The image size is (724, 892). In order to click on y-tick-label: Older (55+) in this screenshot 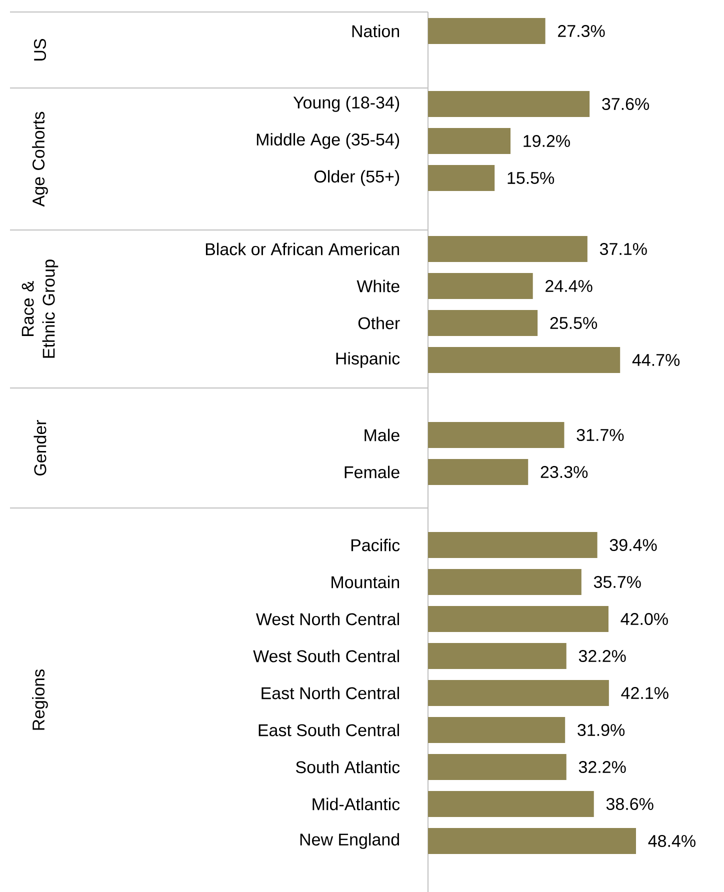, I will do `click(357, 178)`.